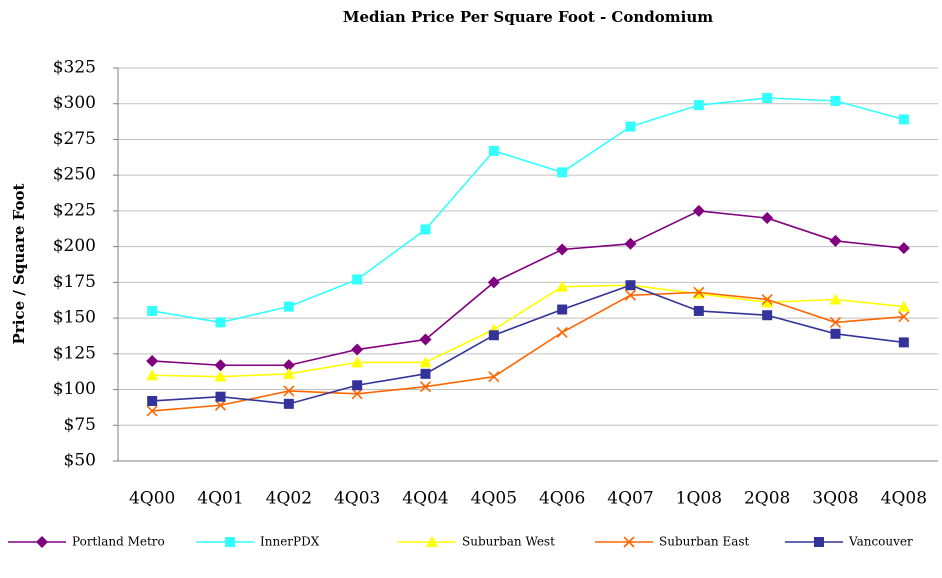 This screenshot has height=578, width=942. Describe the element at coordinates (258, 542) in the screenshot. I see `legend-item: InnerPDX` at that location.